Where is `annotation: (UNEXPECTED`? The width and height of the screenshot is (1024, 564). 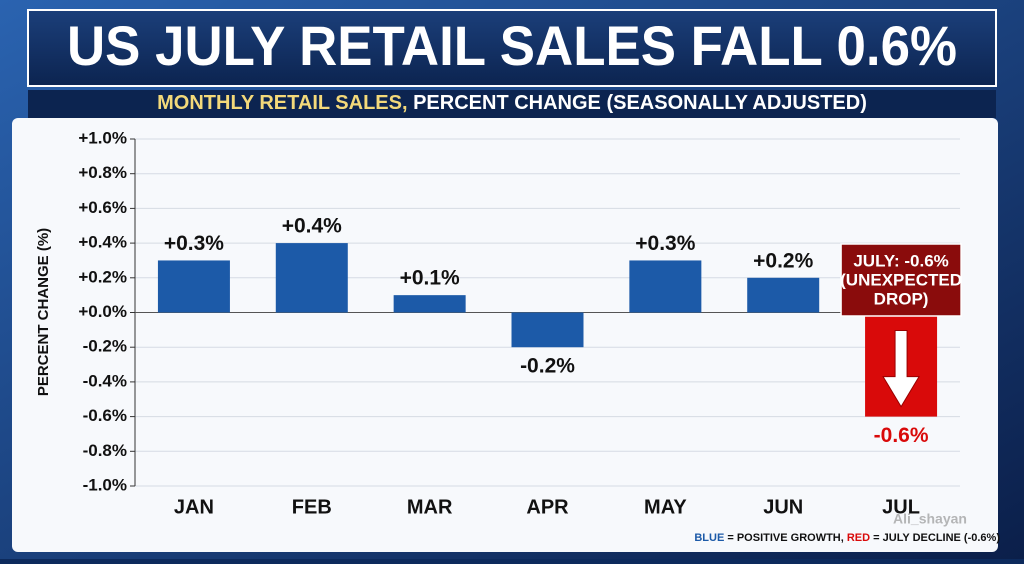
annotation: (UNEXPECTED is located at coordinates (901, 279).